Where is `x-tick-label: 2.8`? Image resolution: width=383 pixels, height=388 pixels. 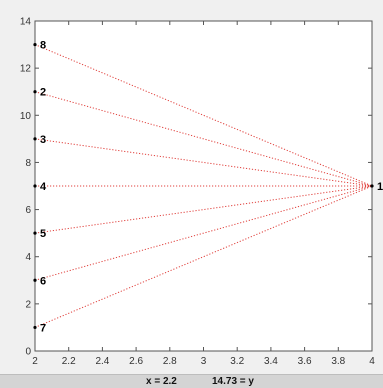
x-tick-label: 2.8 is located at coordinates (170, 361).